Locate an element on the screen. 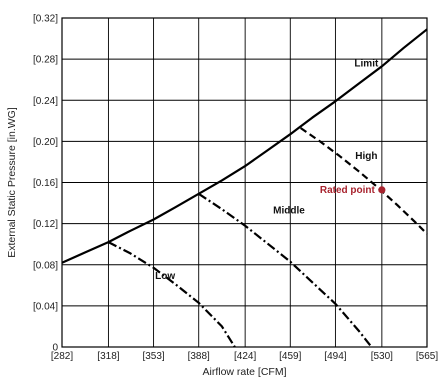  curve-label-middle: Middle is located at coordinates (289, 210).